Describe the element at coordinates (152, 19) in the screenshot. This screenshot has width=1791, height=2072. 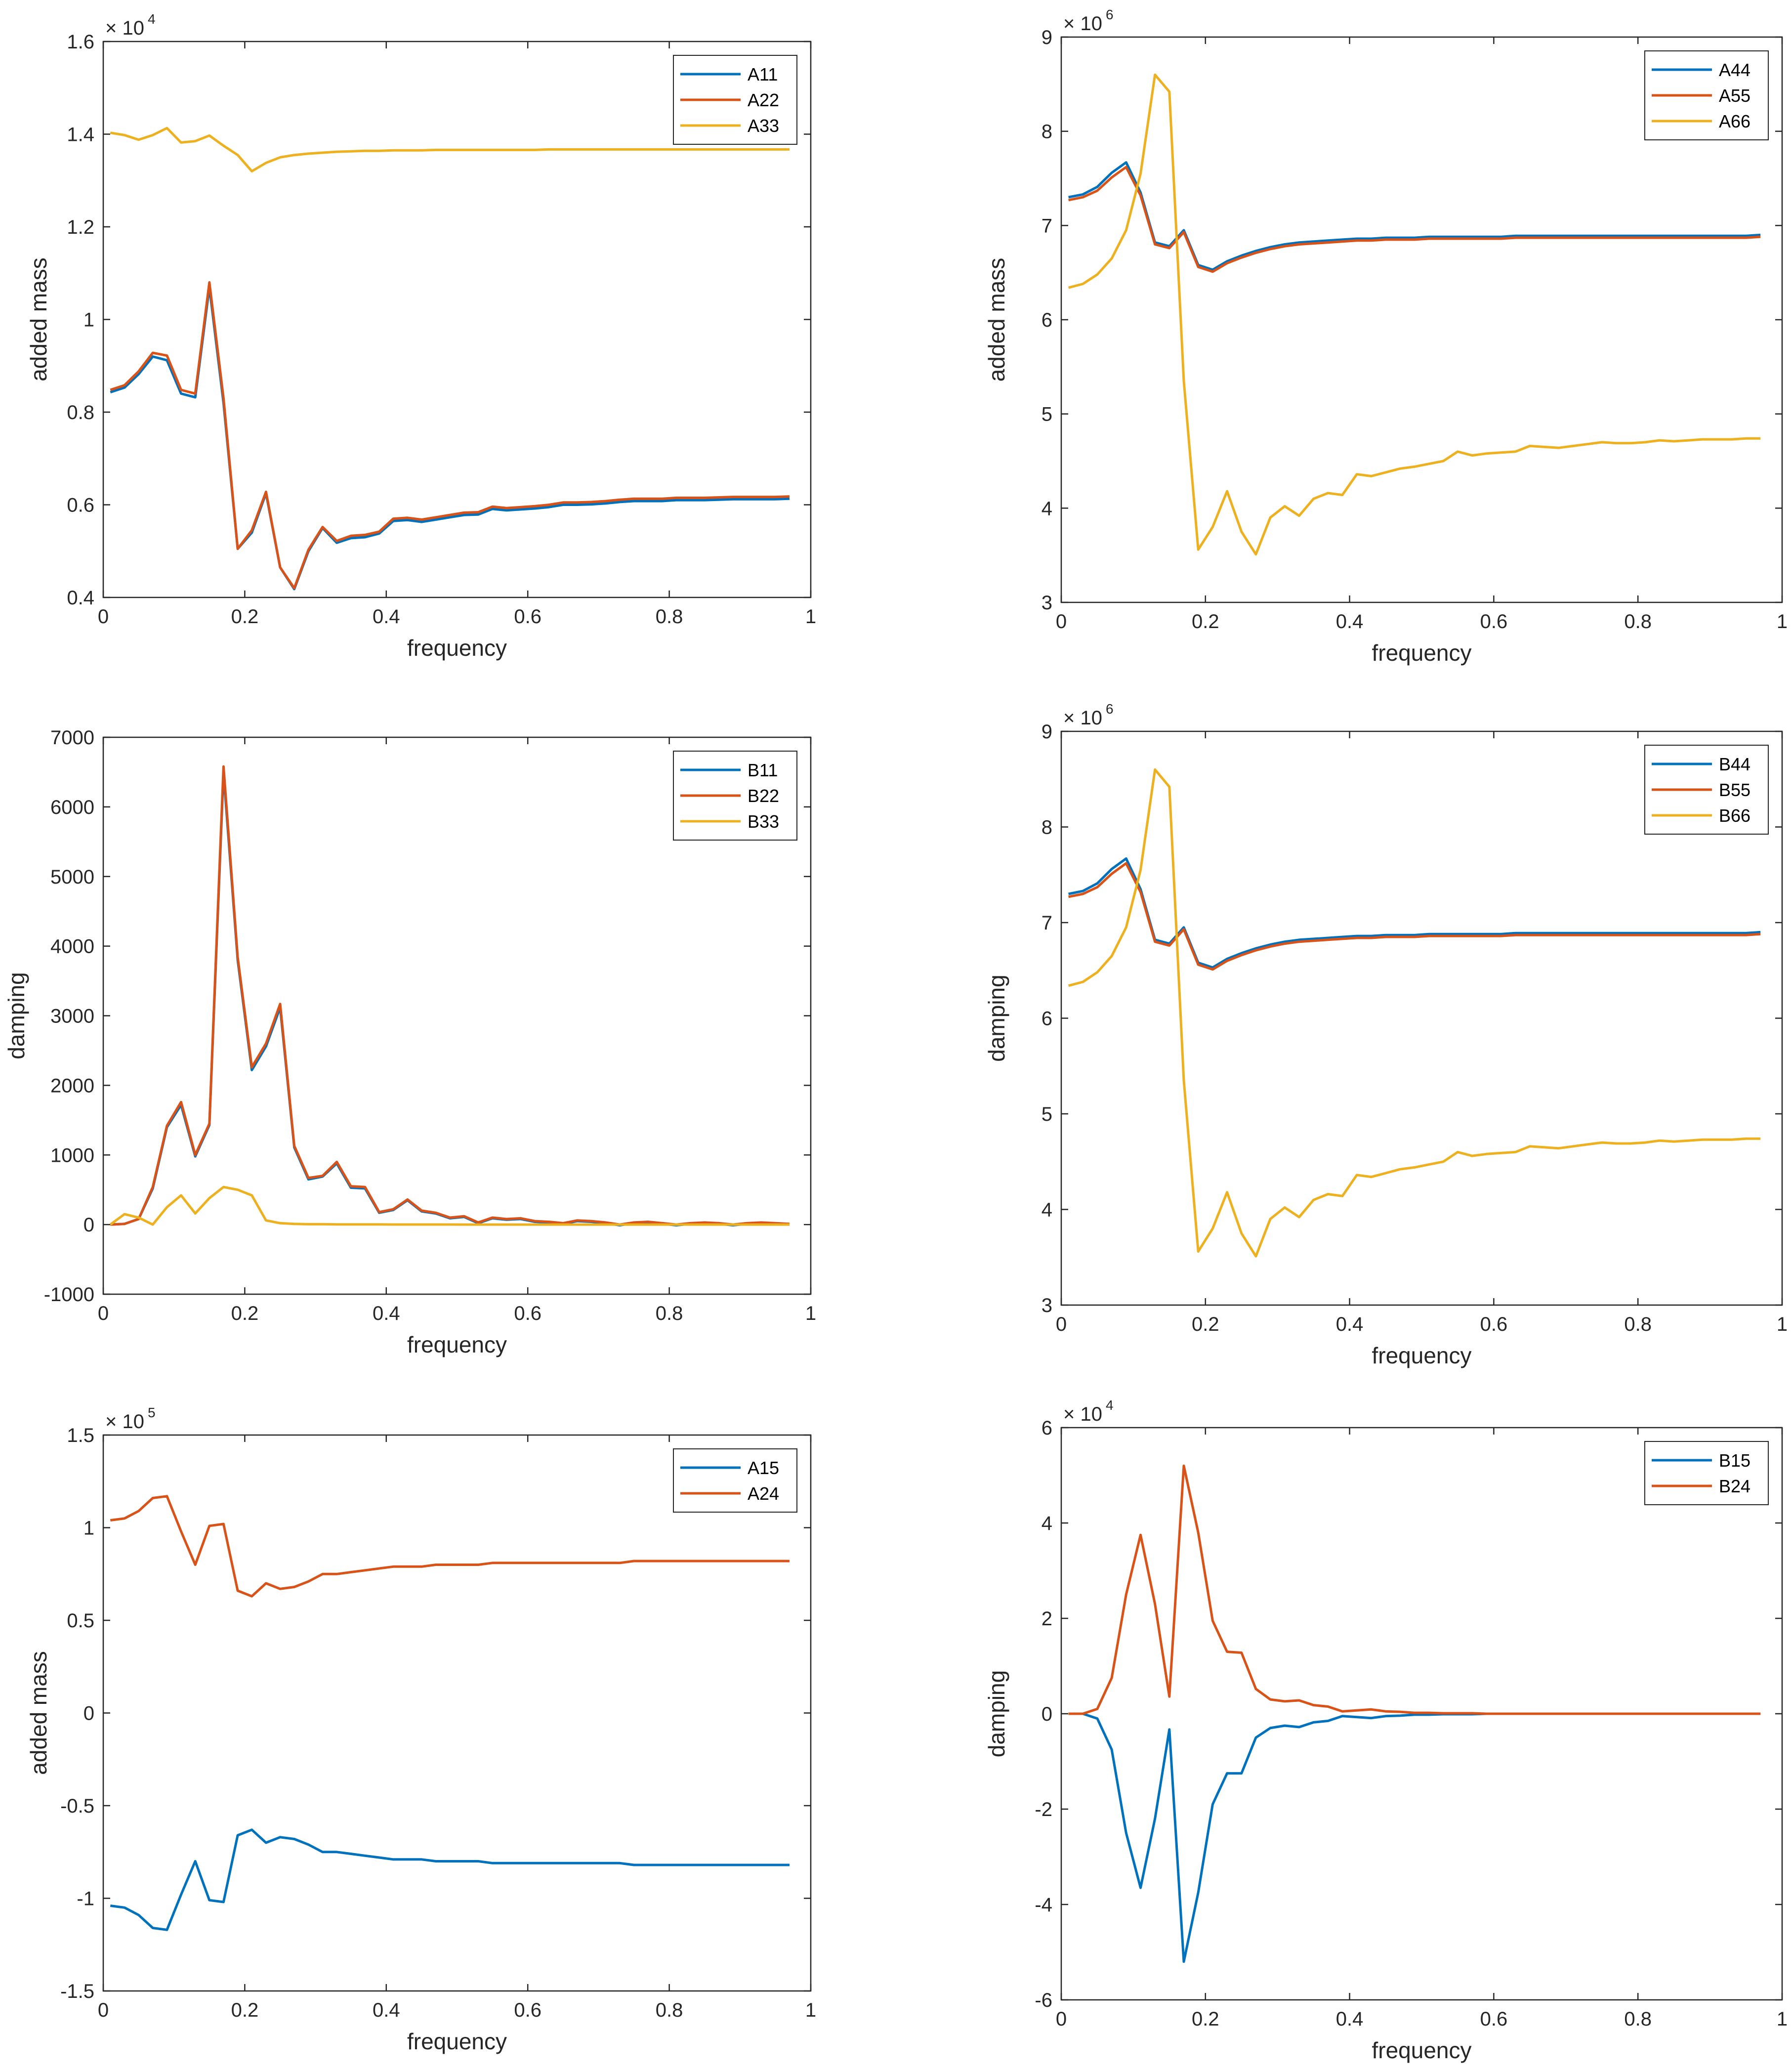
I see `axis-multiplier-exponent: 4` at that location.